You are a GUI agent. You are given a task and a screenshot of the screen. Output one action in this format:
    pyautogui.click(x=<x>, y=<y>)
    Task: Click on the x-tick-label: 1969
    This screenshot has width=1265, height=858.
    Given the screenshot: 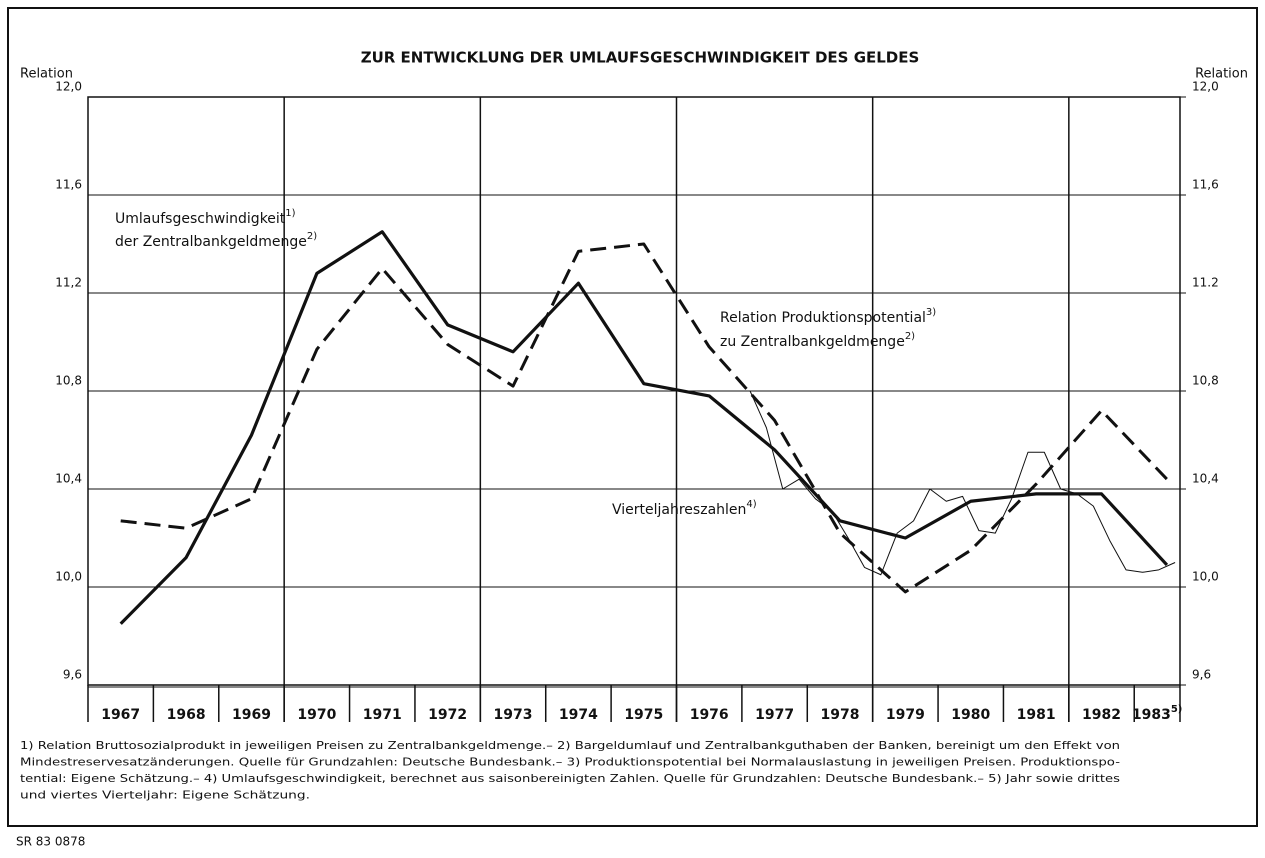 What is the action you would take?
    pyautogui.click(x=251, y=715)
    